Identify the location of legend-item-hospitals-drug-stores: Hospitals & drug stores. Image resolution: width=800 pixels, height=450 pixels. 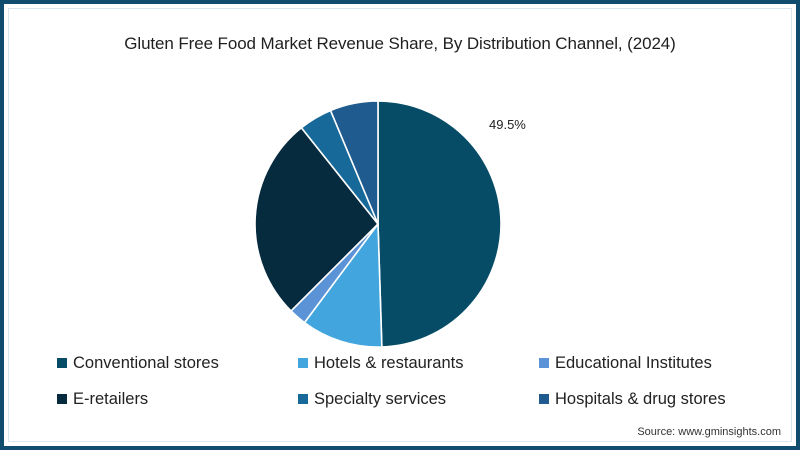
(659, 399).